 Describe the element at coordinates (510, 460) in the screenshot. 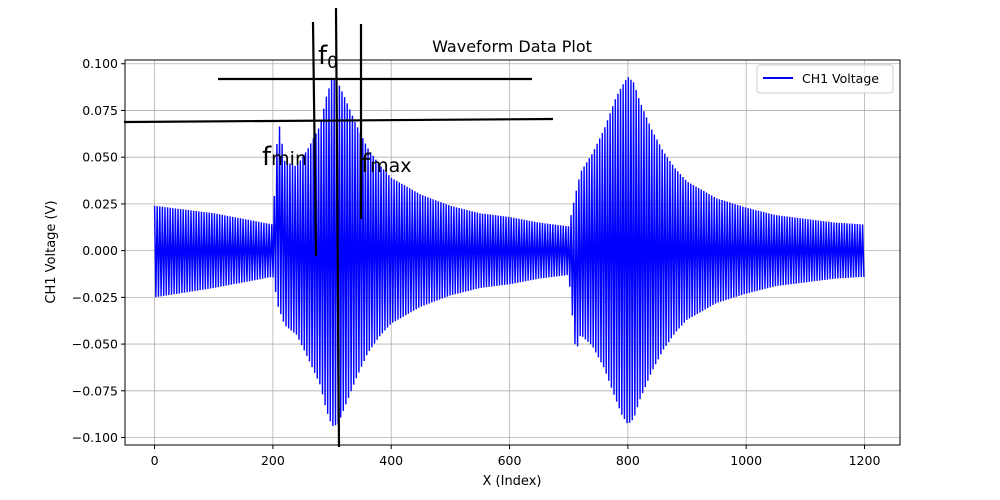

I see `x-tick-label: 600` at that location.